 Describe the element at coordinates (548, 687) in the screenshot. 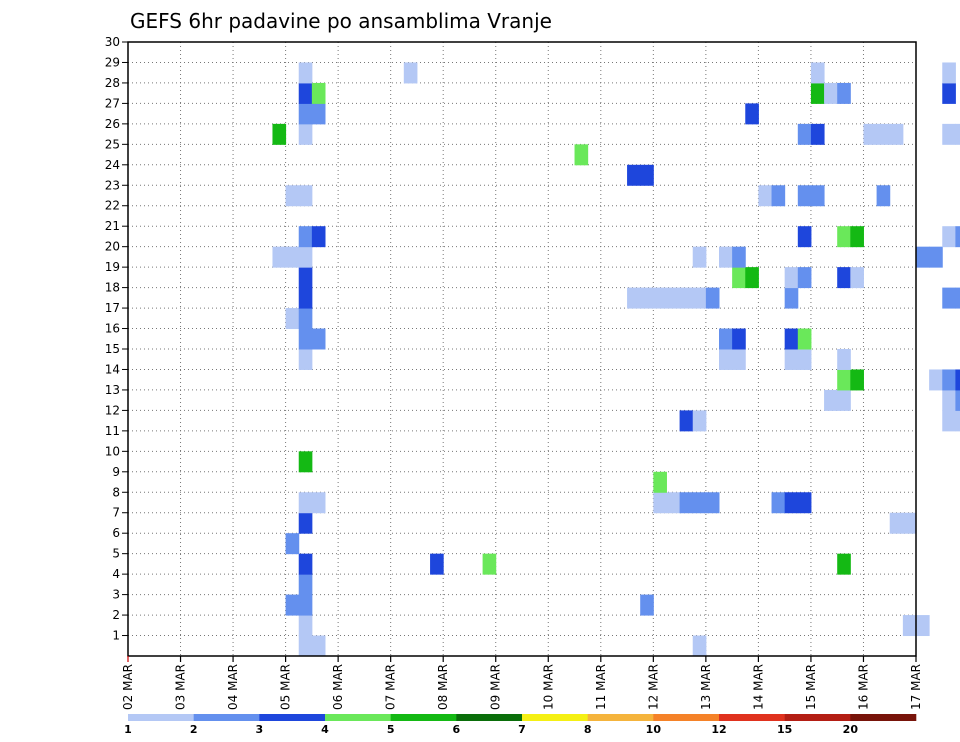

I see `x-tick-label: 10 MAR` at that location.